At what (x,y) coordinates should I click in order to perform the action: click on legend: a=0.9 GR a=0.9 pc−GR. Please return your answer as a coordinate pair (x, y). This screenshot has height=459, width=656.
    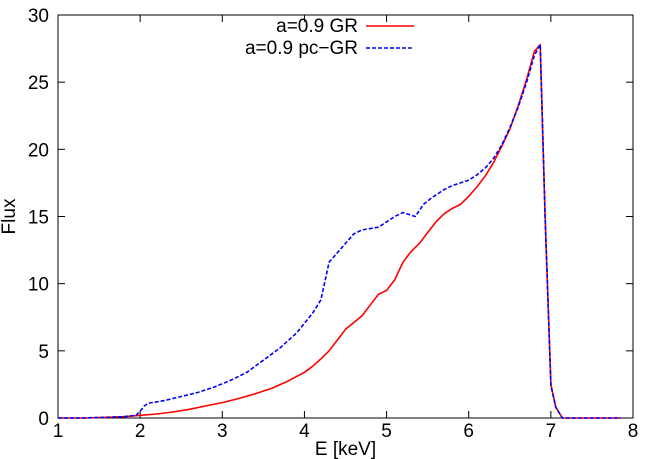
    Looking at the image, I should click on (329, 37).